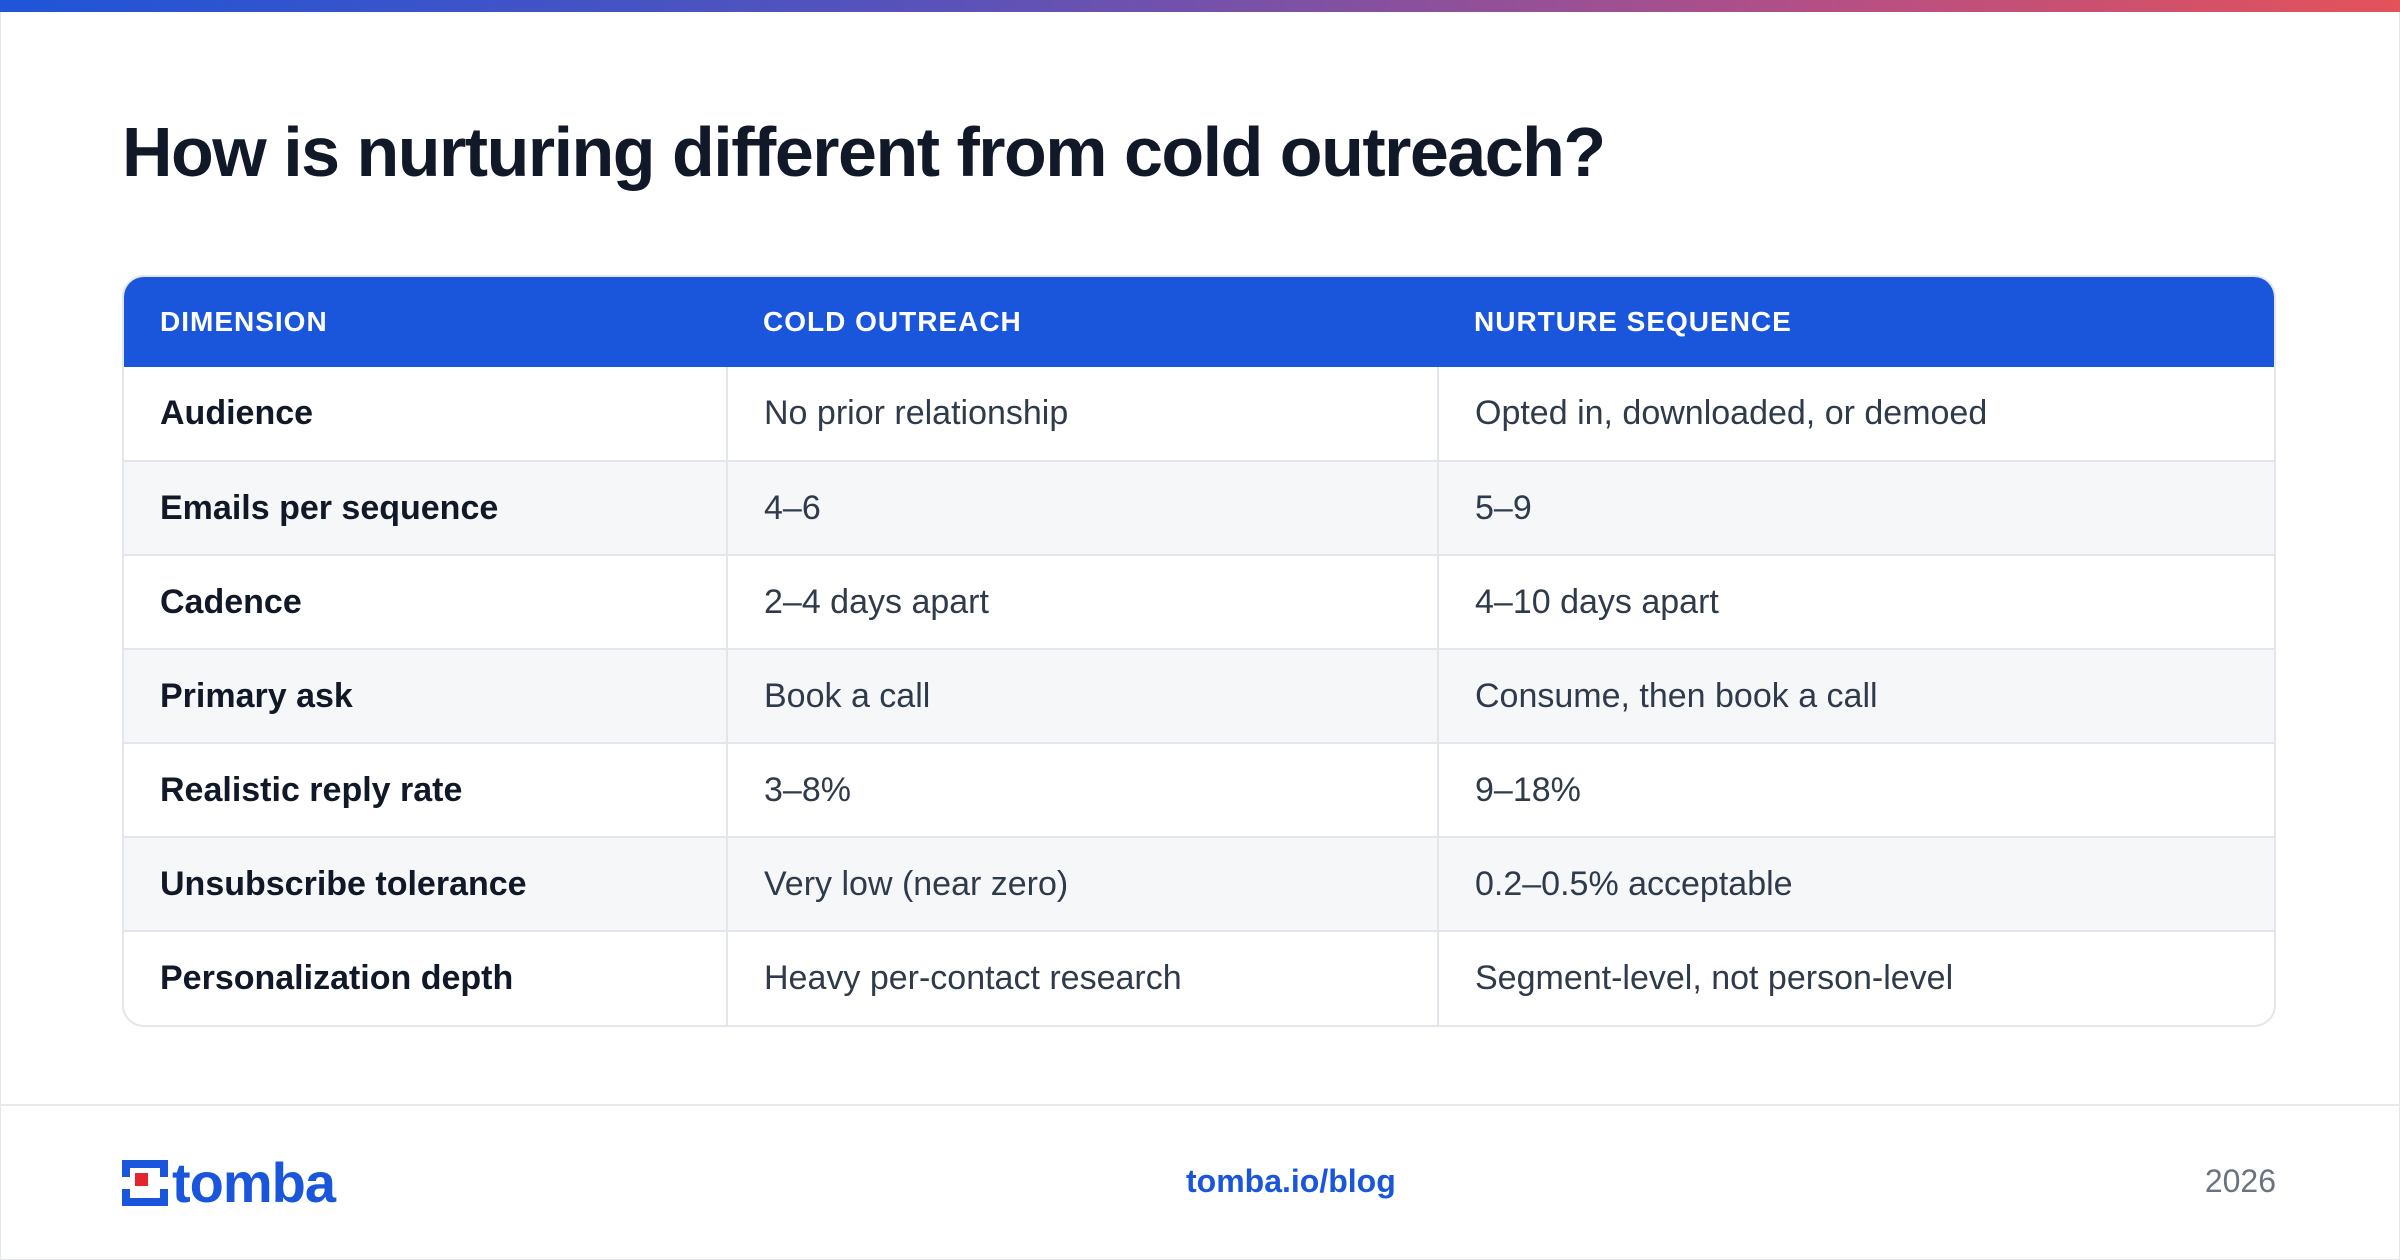 The width and height of the screenshot is (2400, 1260). What do you see at coordinates (425, 601) in the screenshot?
I see `row-dimension: Cadence` at bounding box center [425, 601].